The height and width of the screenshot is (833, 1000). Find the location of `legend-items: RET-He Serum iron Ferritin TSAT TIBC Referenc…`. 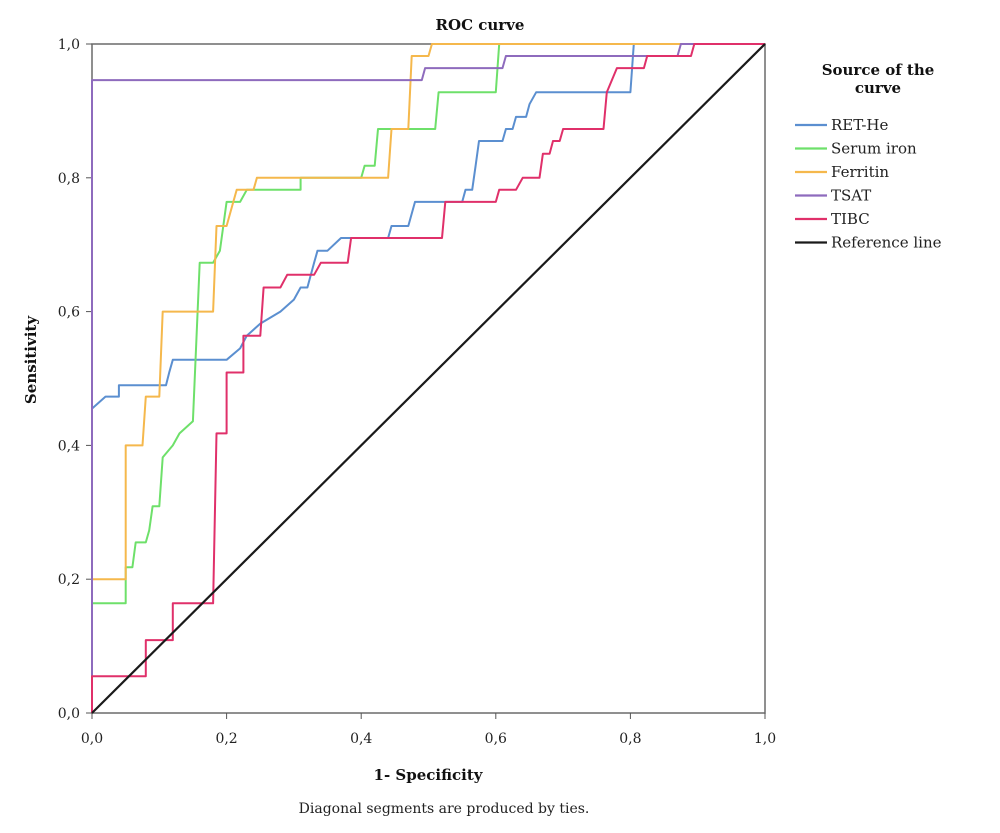

legend-items: RET-He Serum iron Ferritin TSAT TIBC Referenc… is located at coordinates (868, 184).